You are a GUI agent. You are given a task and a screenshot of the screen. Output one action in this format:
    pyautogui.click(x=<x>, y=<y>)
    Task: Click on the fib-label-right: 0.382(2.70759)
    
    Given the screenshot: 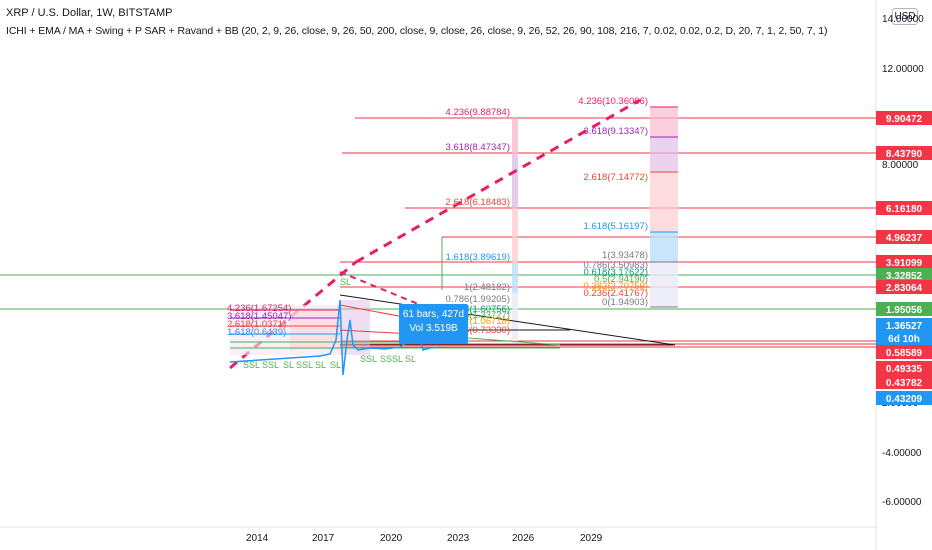 What is the action you would take?
    pyautogui.click(x=616, y=286)
    